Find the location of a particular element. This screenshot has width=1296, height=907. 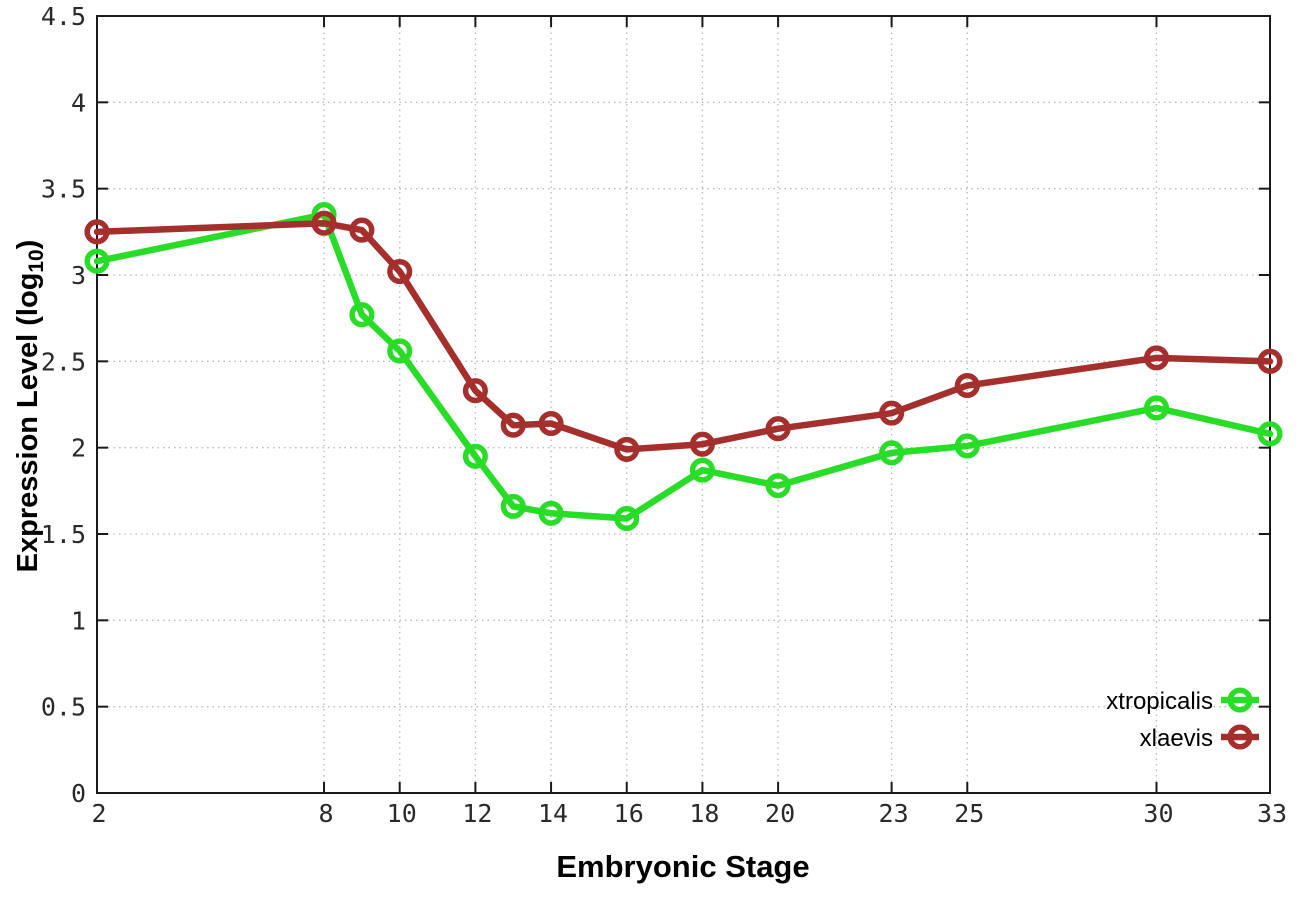

legend-label-xlaevis: xlaevis is located at coordinates (1176, 738).